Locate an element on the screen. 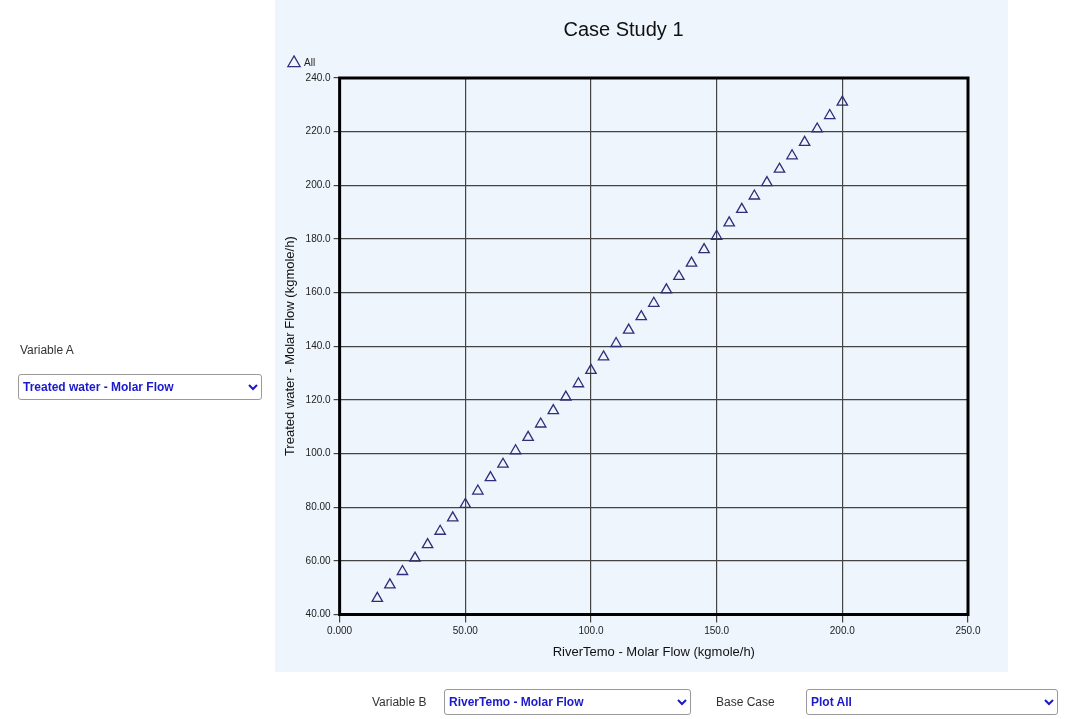 Image resolution: width=1088 pixels, height=719 pixels. y-tick-label: 240.0 is located at coordinates (318, 77).